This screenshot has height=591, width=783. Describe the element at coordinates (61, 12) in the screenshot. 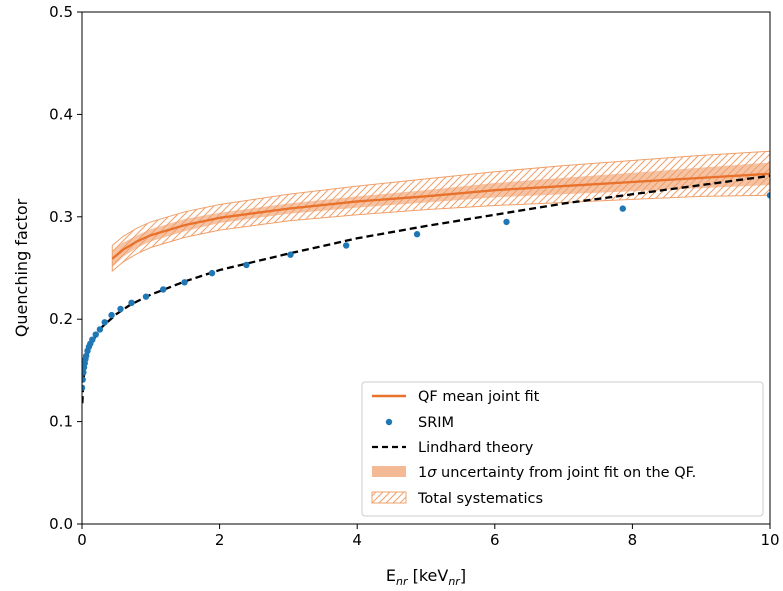

I see `y-tick-label: 0.5` at that location.